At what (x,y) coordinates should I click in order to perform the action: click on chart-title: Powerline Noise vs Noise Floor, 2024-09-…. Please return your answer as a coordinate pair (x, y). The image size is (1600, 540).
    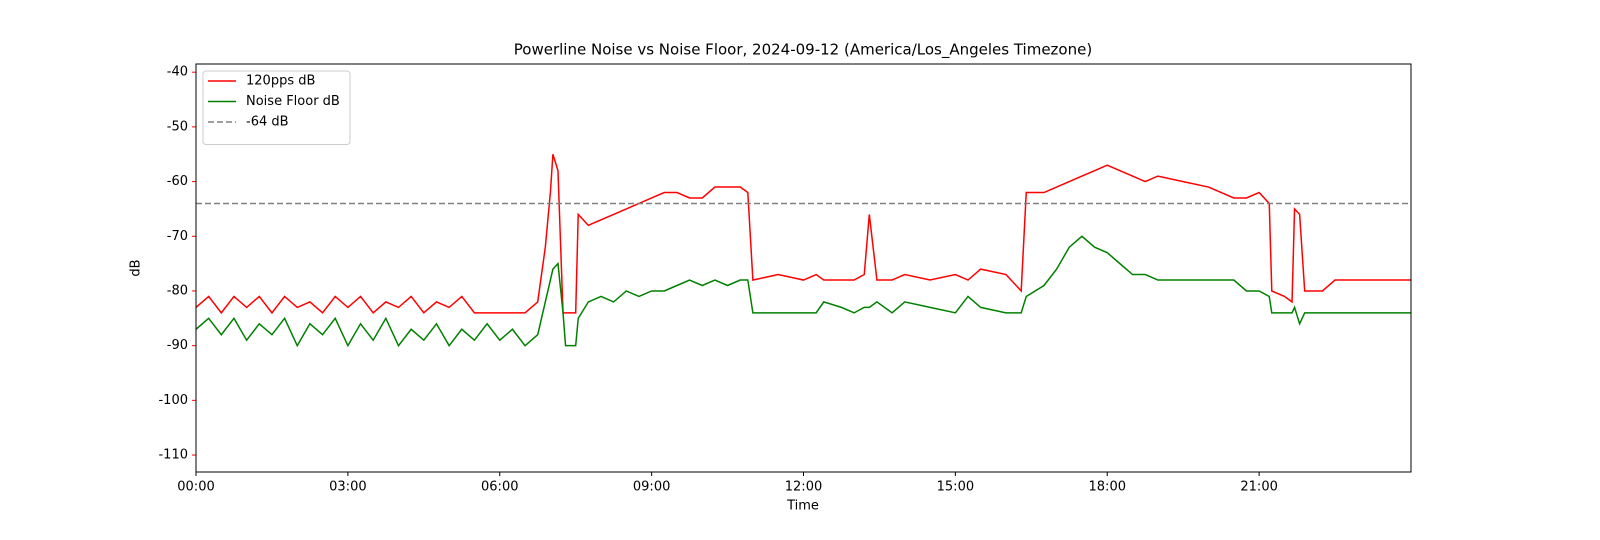
    Looking at the image, I should click on (803, 50).